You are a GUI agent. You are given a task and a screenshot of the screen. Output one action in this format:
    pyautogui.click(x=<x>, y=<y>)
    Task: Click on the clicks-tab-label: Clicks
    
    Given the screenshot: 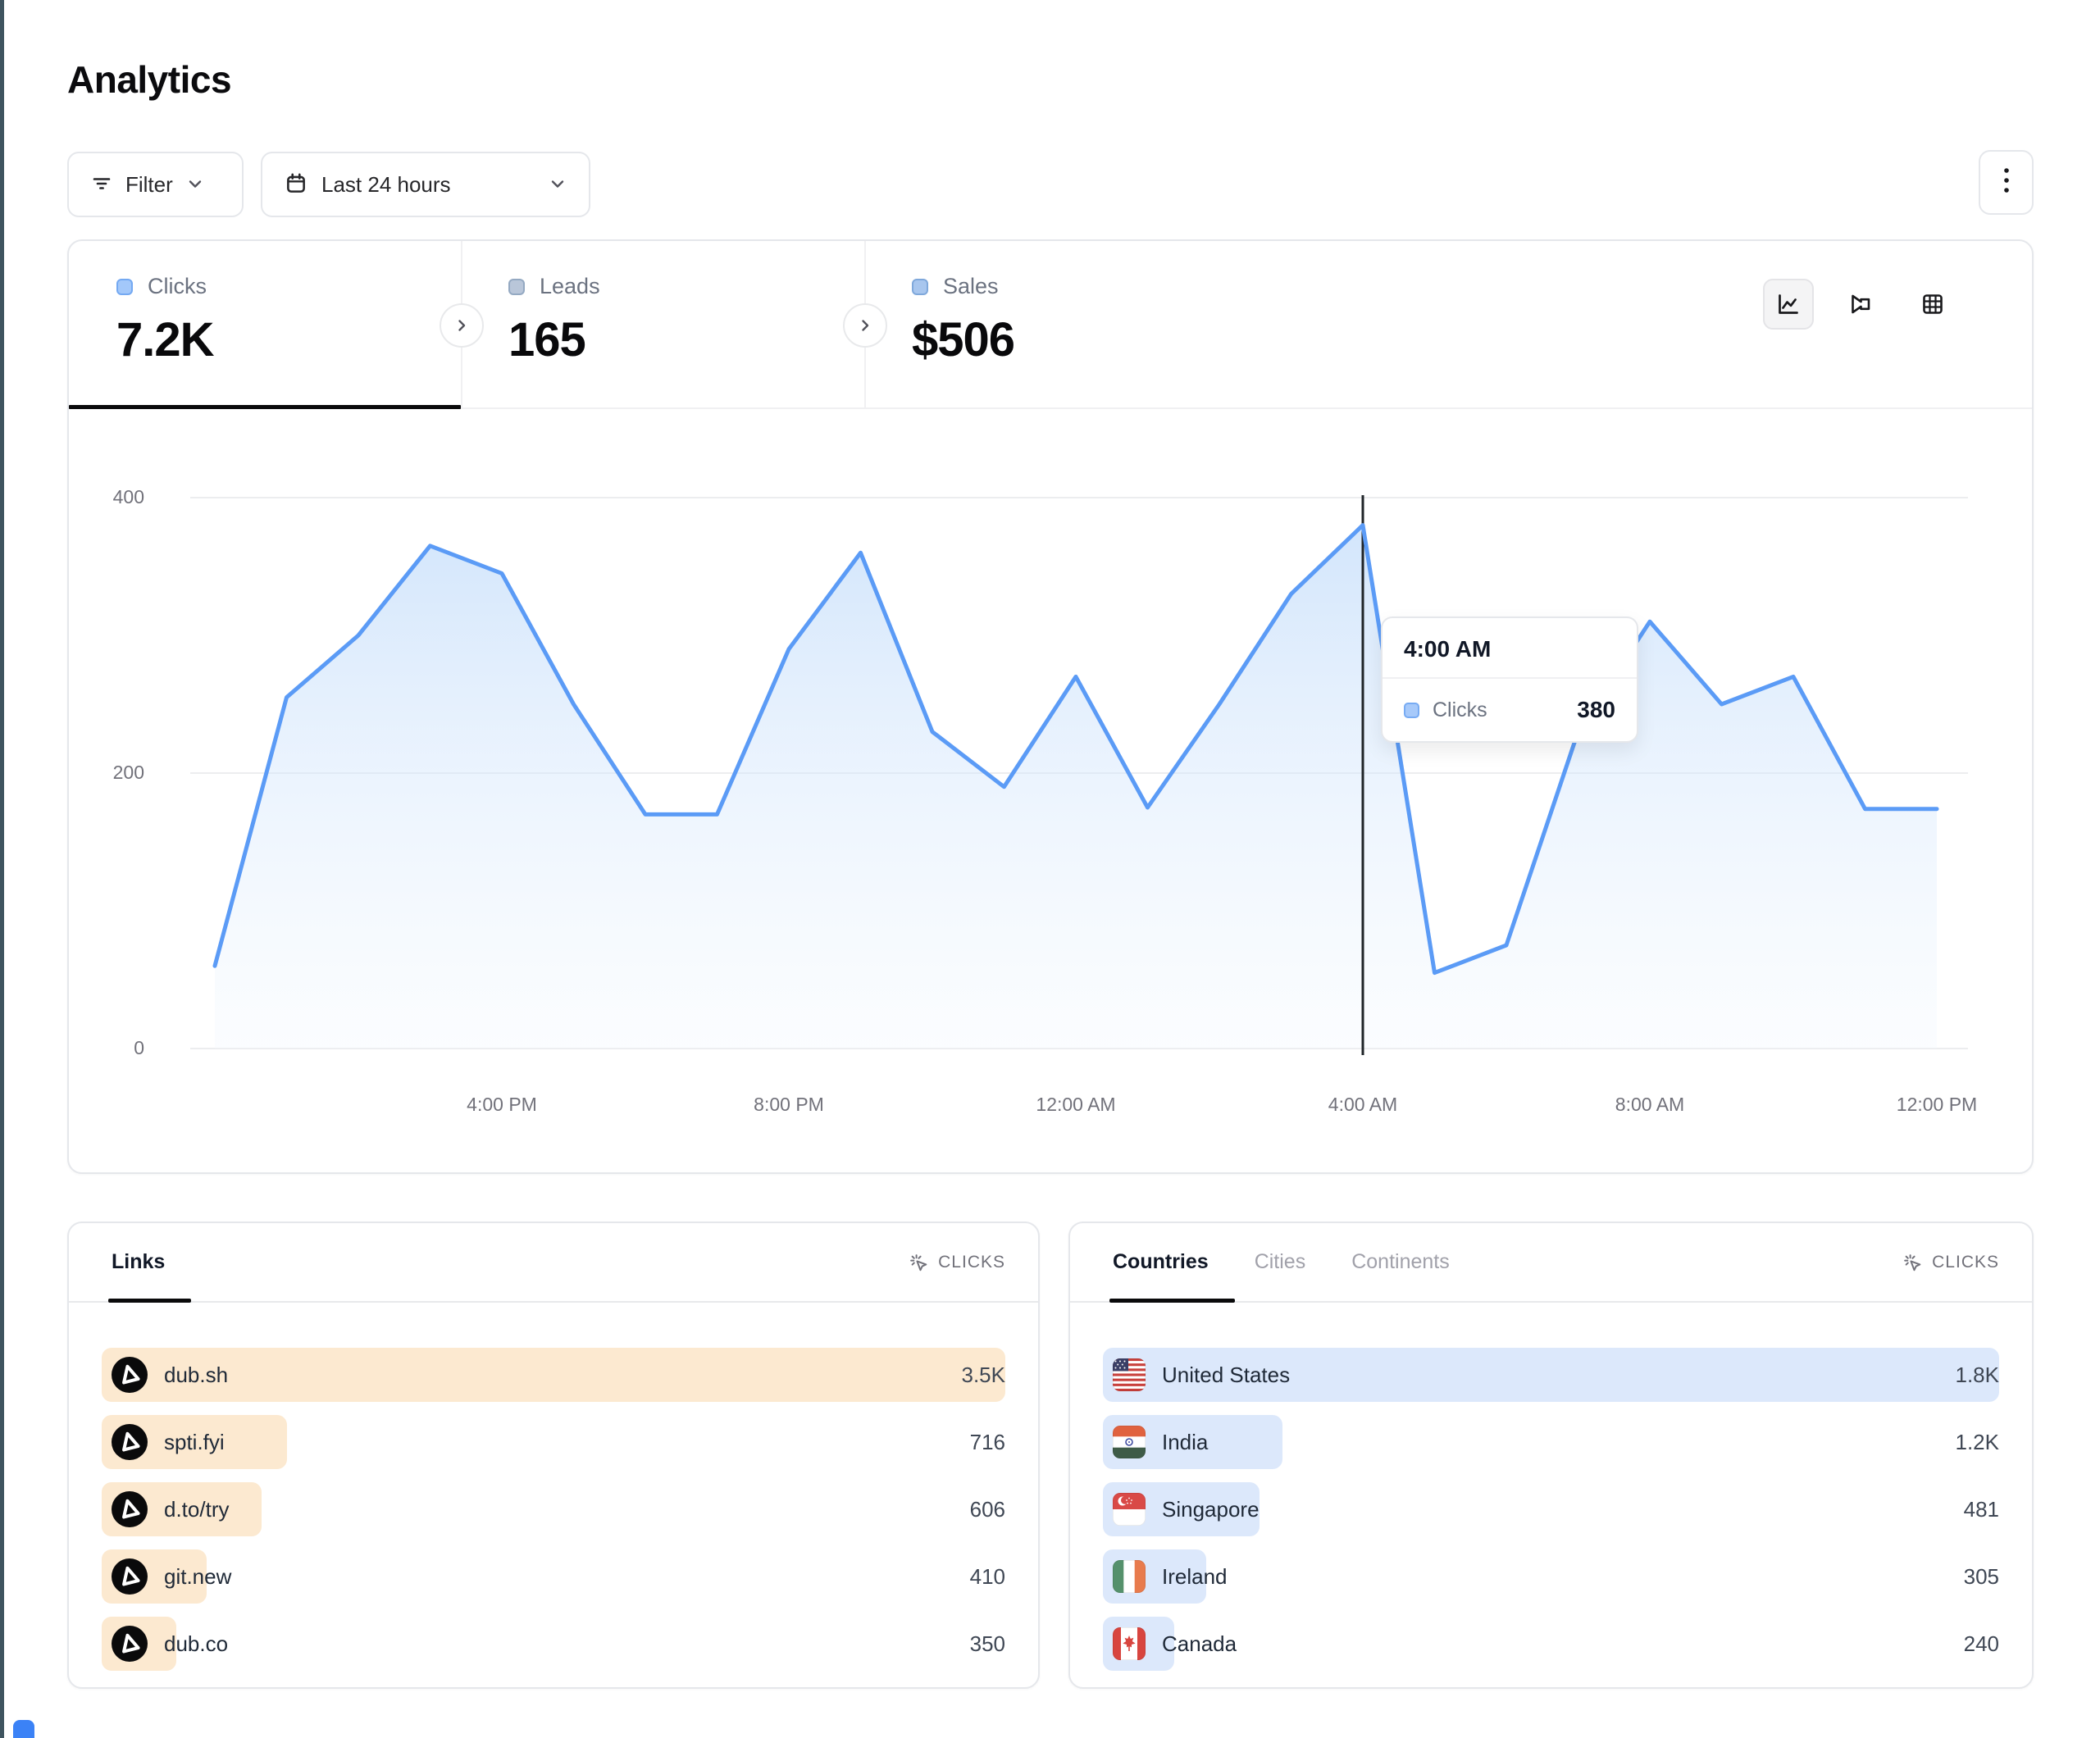 What is the action you would take?
    pyautogui.click(x=177, y=286)
    